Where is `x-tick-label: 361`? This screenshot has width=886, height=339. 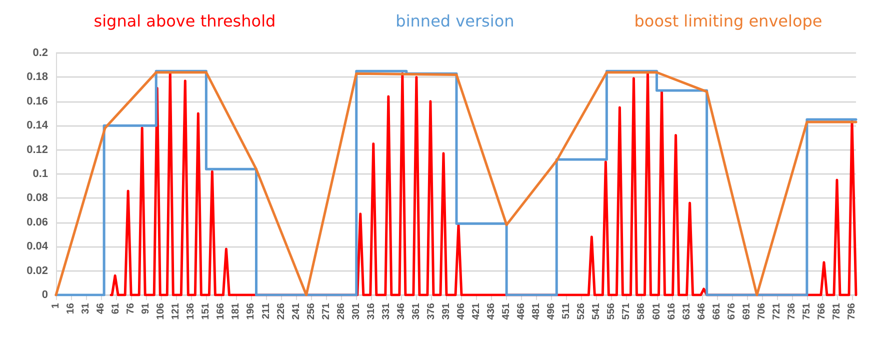
x-tick-label: 361 is located at coordinates (416, 311).